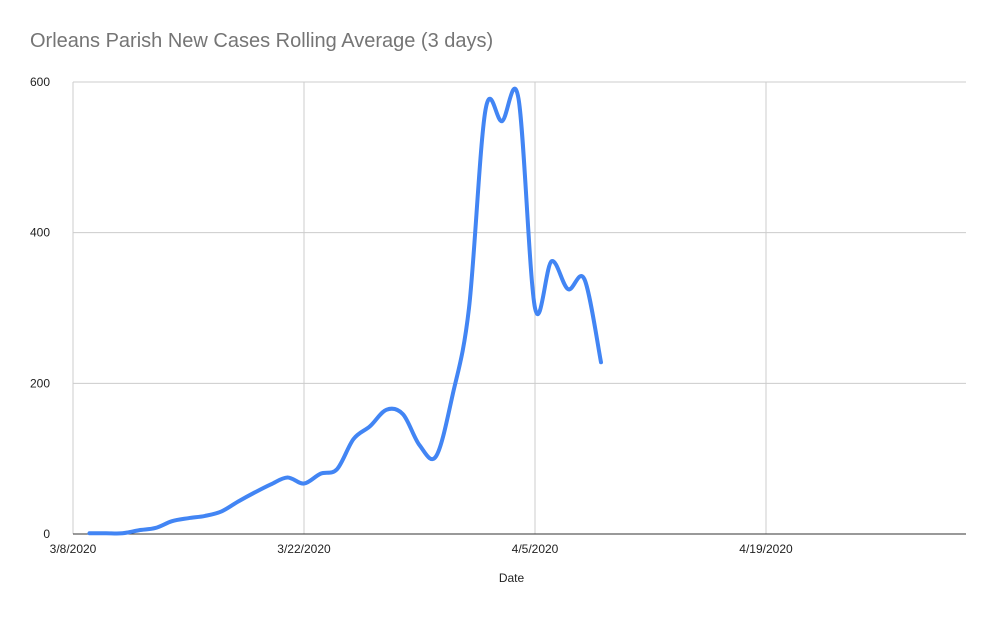 The image size is (997, 617). What do you see at coordinates (40, 233) in the screenshot?
I see `y-tick-label: 400` at bounding box center [40, 233].